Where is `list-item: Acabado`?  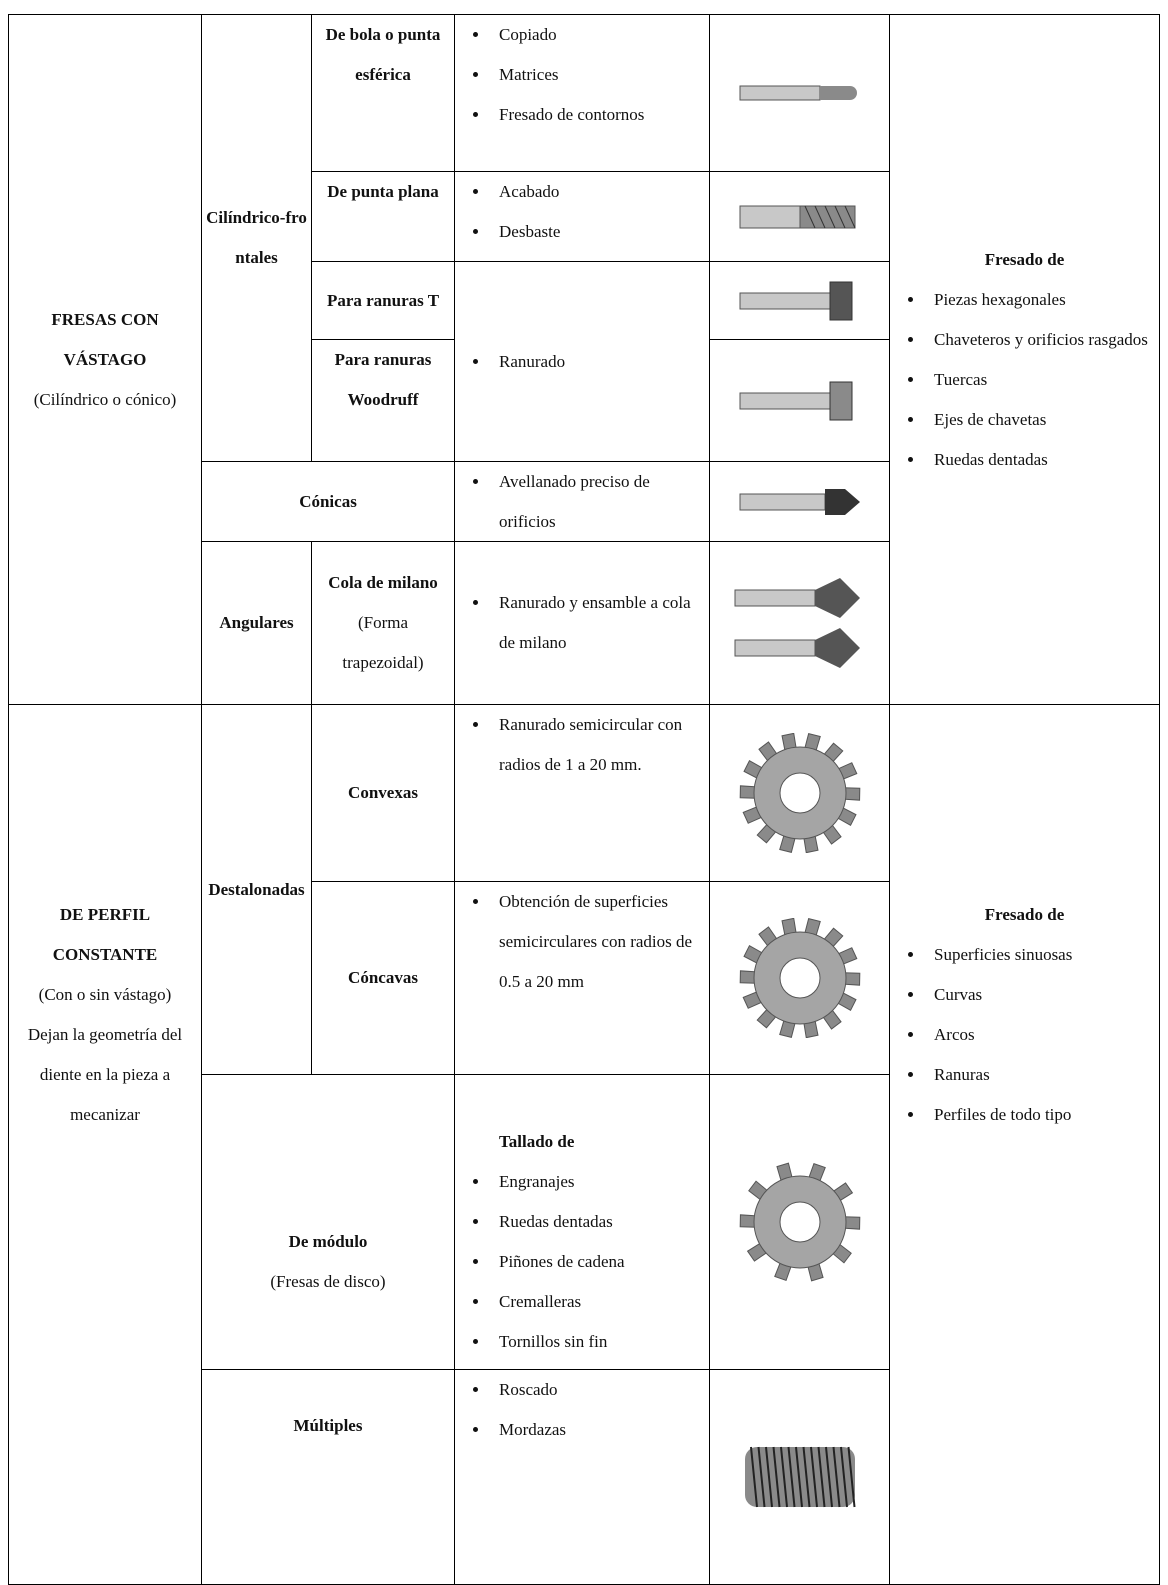 list-item: Acabado is located at coordinates (579, 192).